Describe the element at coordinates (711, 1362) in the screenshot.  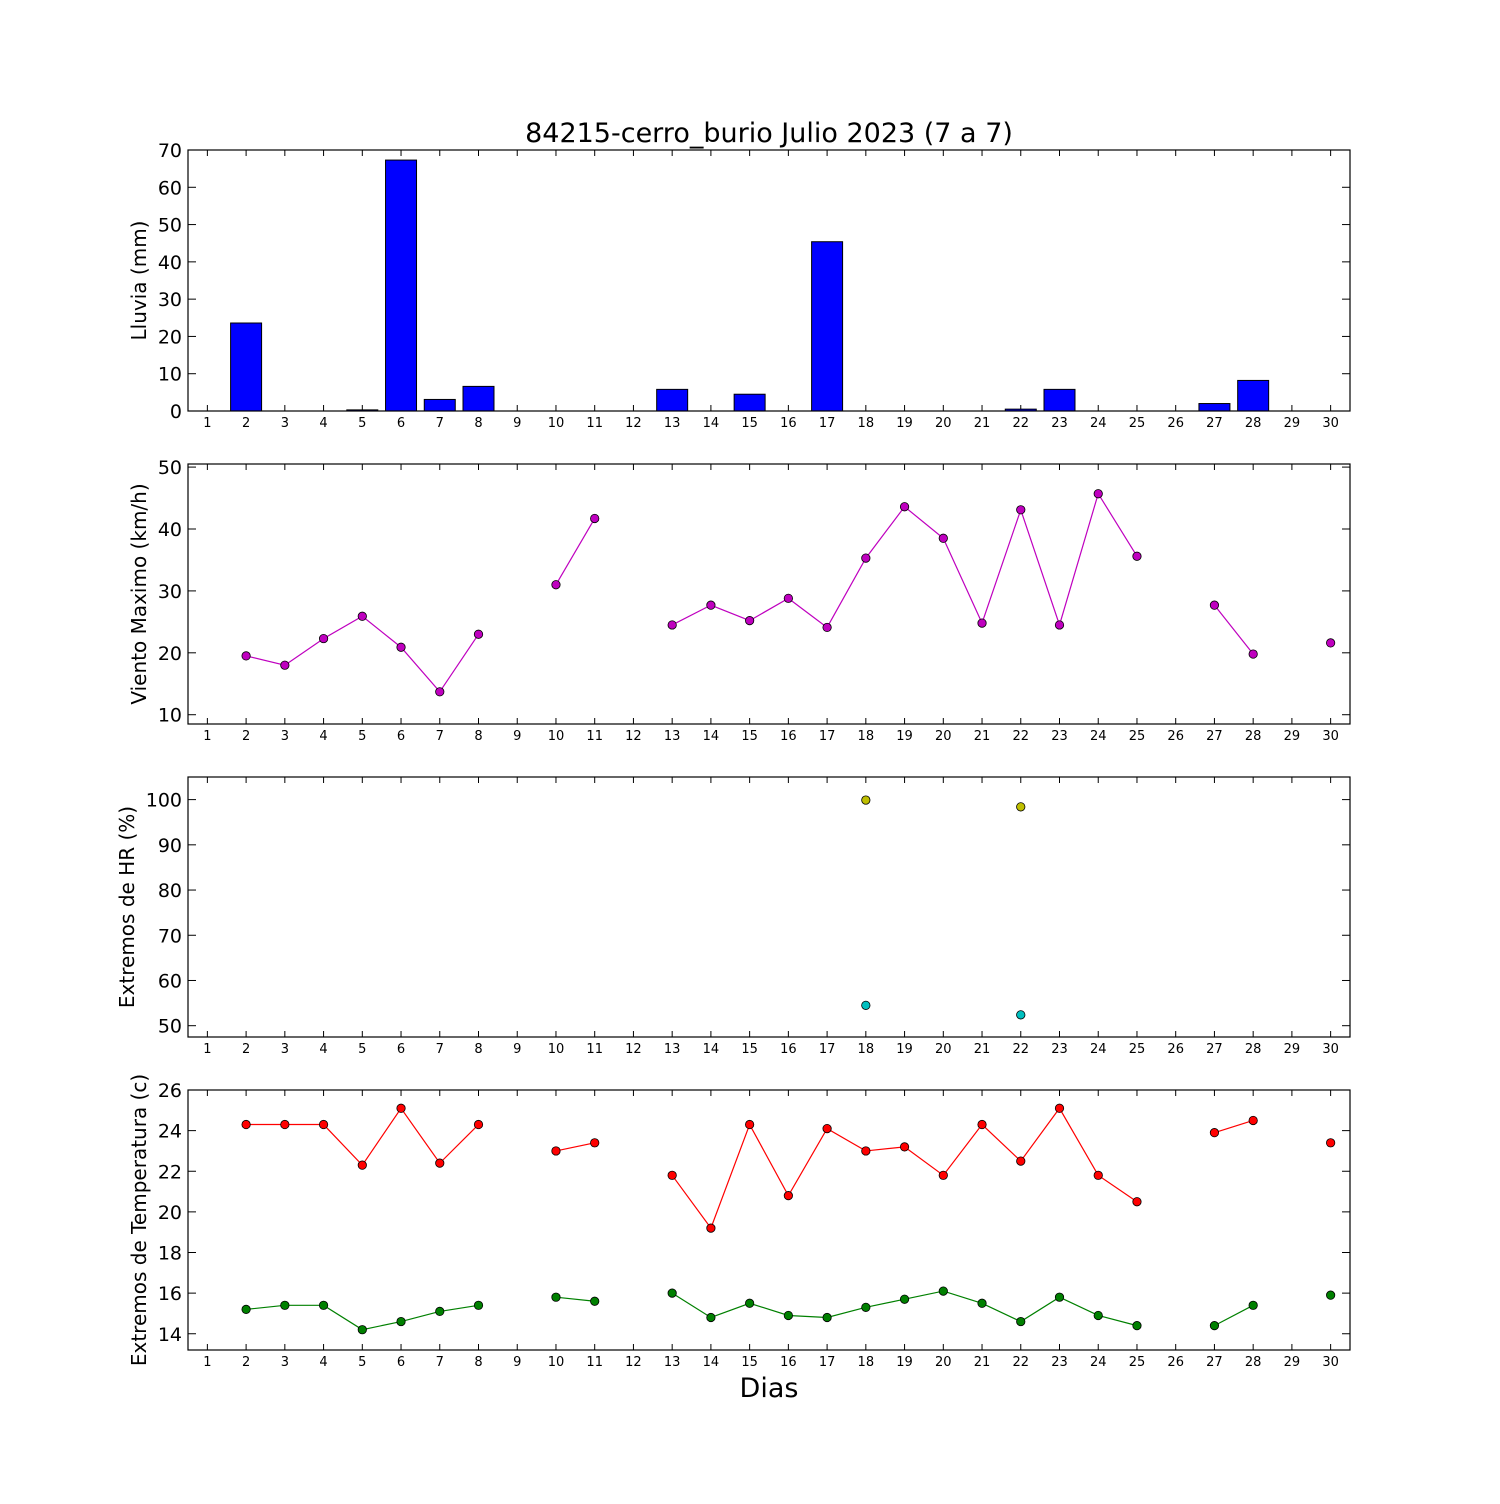
I see `x-tick-label: 14` at that location.